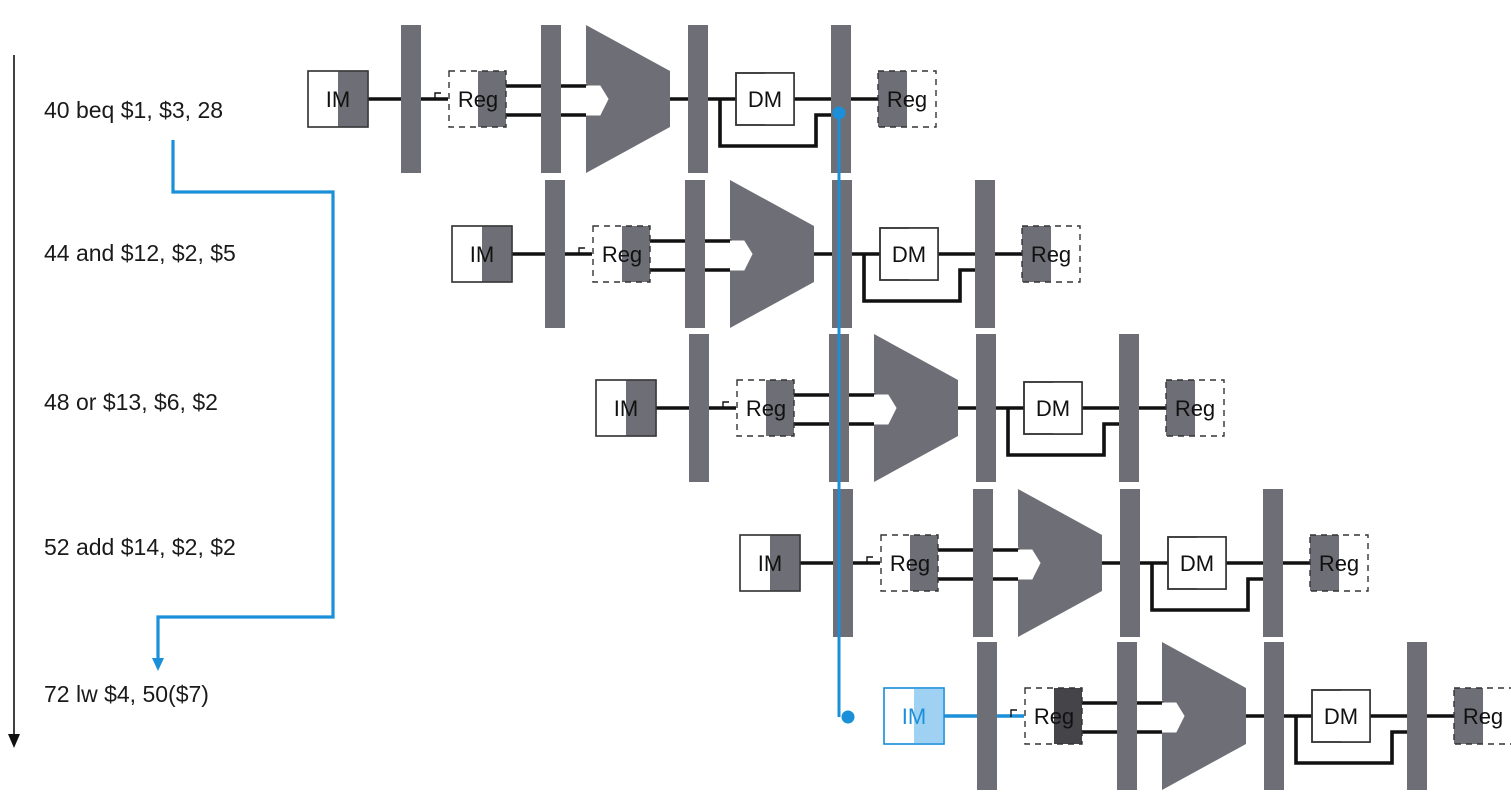 The height and width of the screenshot is (801, 1511). Describe the element at coordinates (158, 664) in the screenshot. I see `branch-target-arrowhead` at that location.